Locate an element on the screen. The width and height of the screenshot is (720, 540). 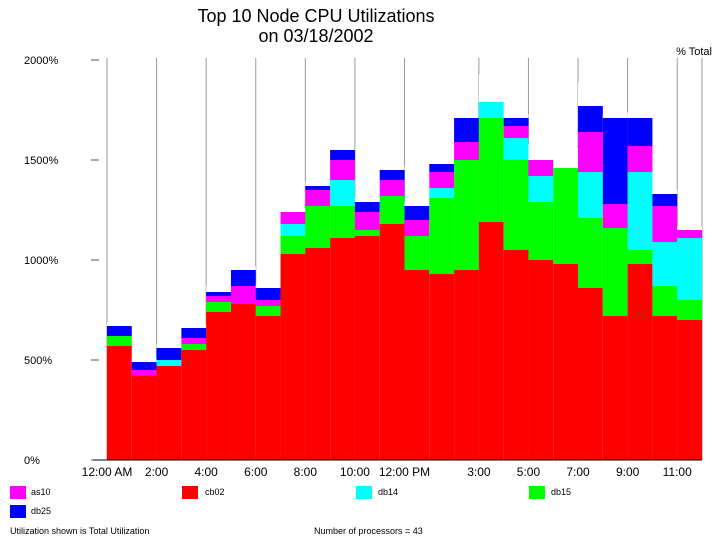
chart-title-line-1: Top 10 Node CPU Utilizations is located at coordinates (315, 16).